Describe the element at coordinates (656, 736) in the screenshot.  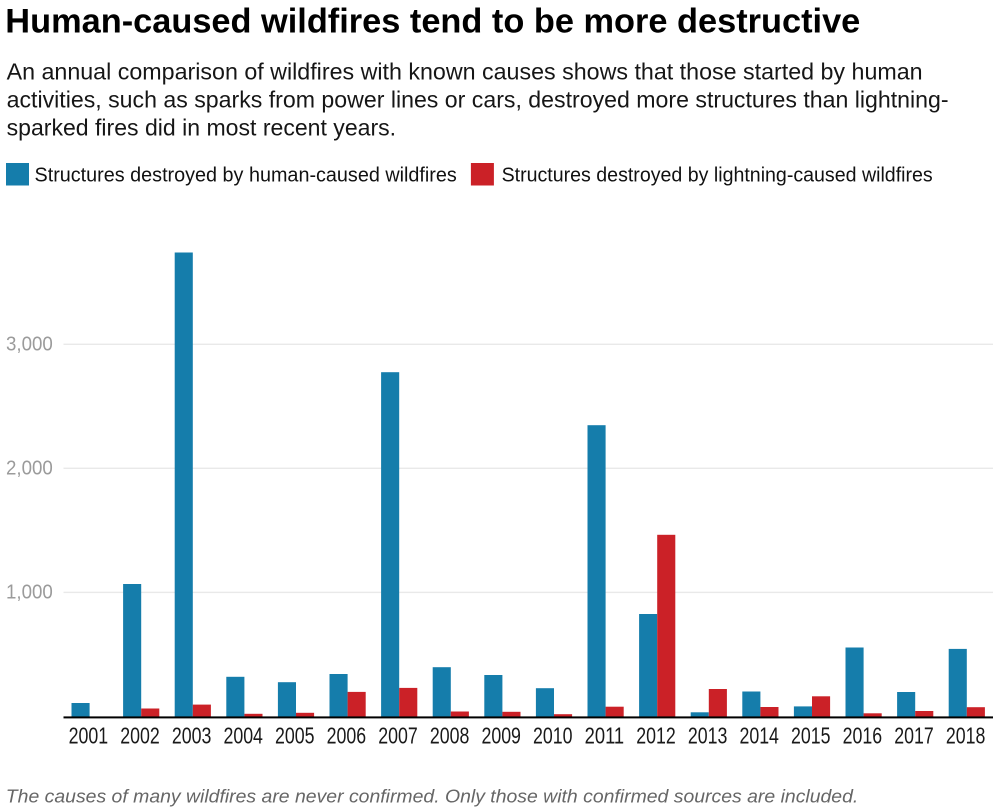
I see `svg-text: 2012` at that location.